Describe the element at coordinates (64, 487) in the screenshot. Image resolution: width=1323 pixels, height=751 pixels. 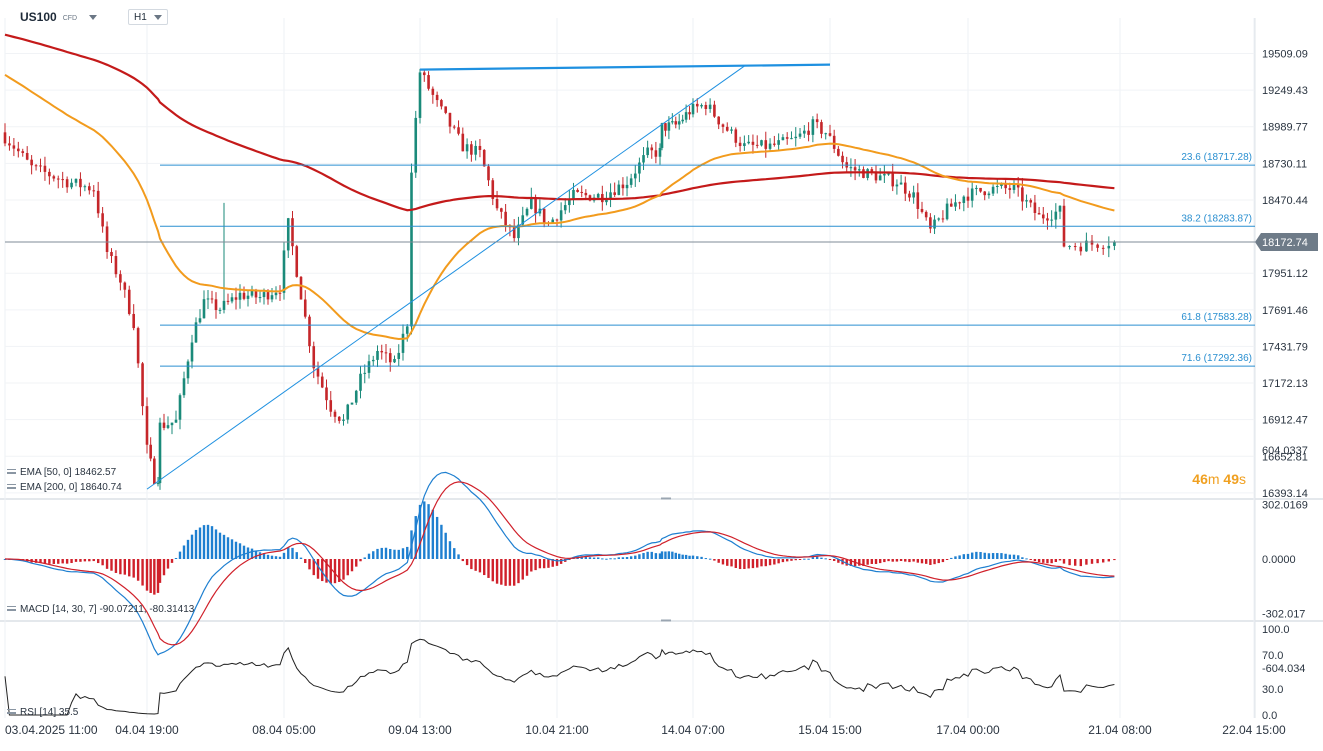
I see `legend-ema200: EMA [200, 0] 18640.74` at that location.